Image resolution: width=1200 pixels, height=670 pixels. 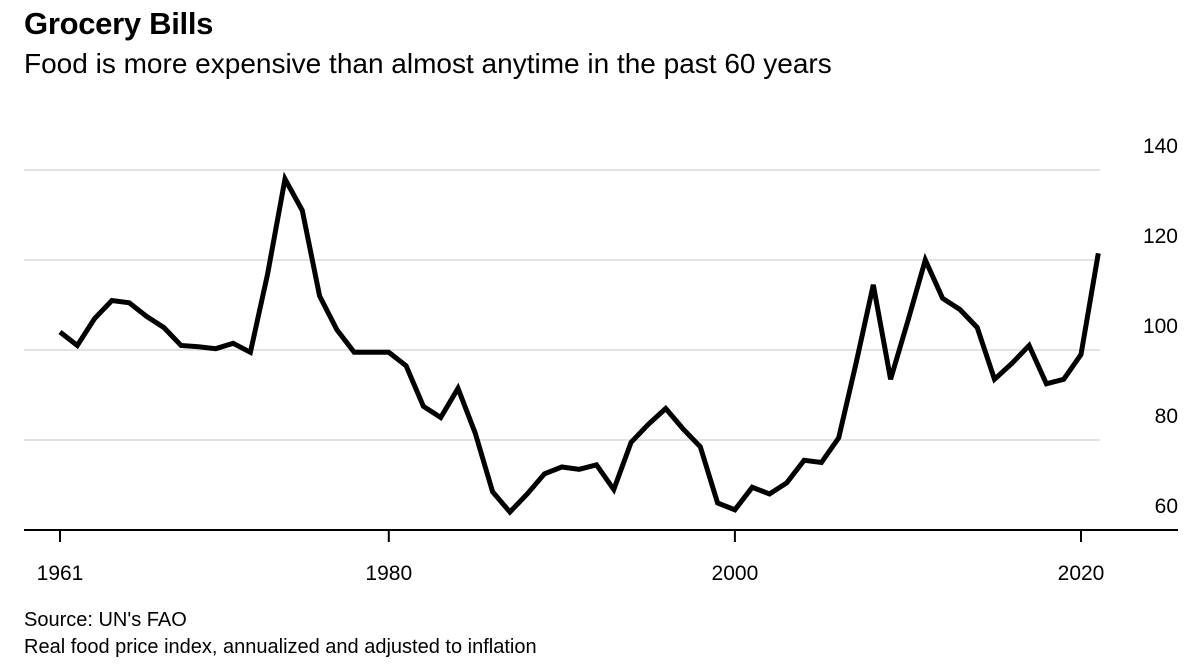 I want to click on data-point-2001, so click(x=752, y=487).